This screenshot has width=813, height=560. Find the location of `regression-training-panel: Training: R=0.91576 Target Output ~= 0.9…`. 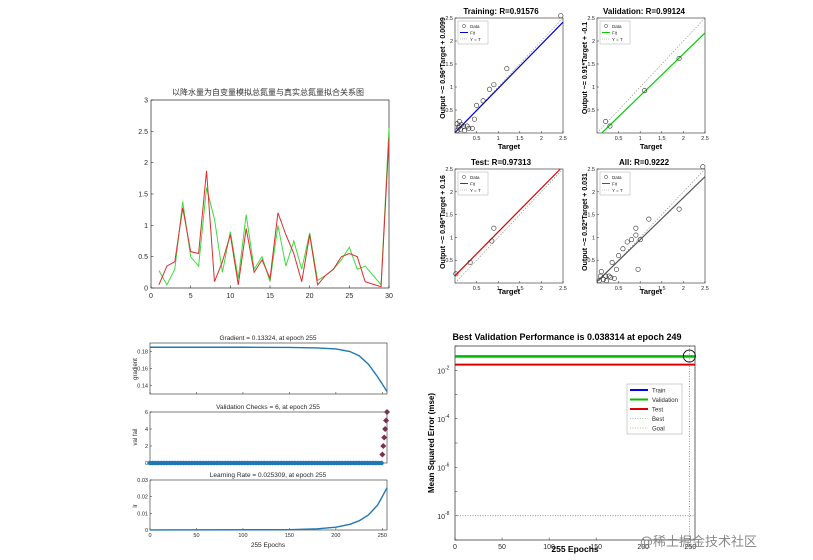

regression-training-panel: Training: R=0.91576 Target Output ~= 0.9… is located at coordinates (503, 79).